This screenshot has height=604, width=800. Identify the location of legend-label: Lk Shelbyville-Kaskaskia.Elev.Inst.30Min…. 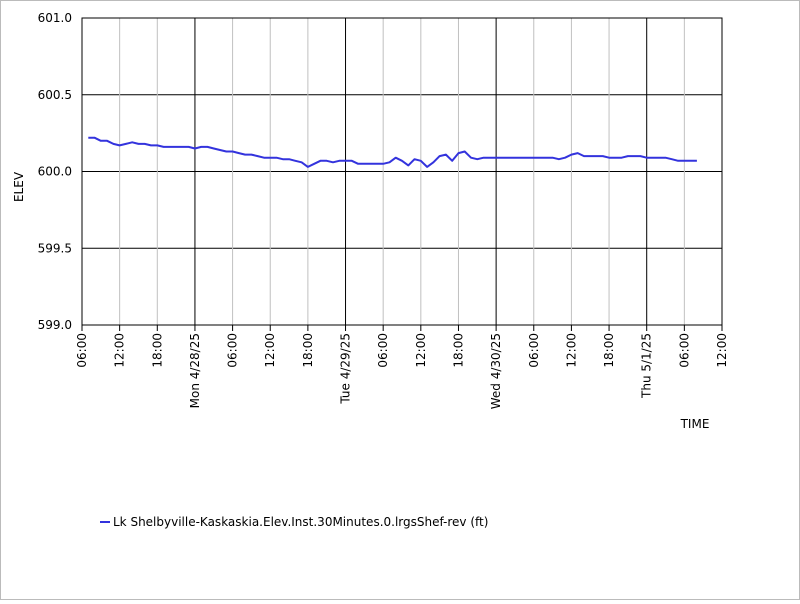
(300, 522).